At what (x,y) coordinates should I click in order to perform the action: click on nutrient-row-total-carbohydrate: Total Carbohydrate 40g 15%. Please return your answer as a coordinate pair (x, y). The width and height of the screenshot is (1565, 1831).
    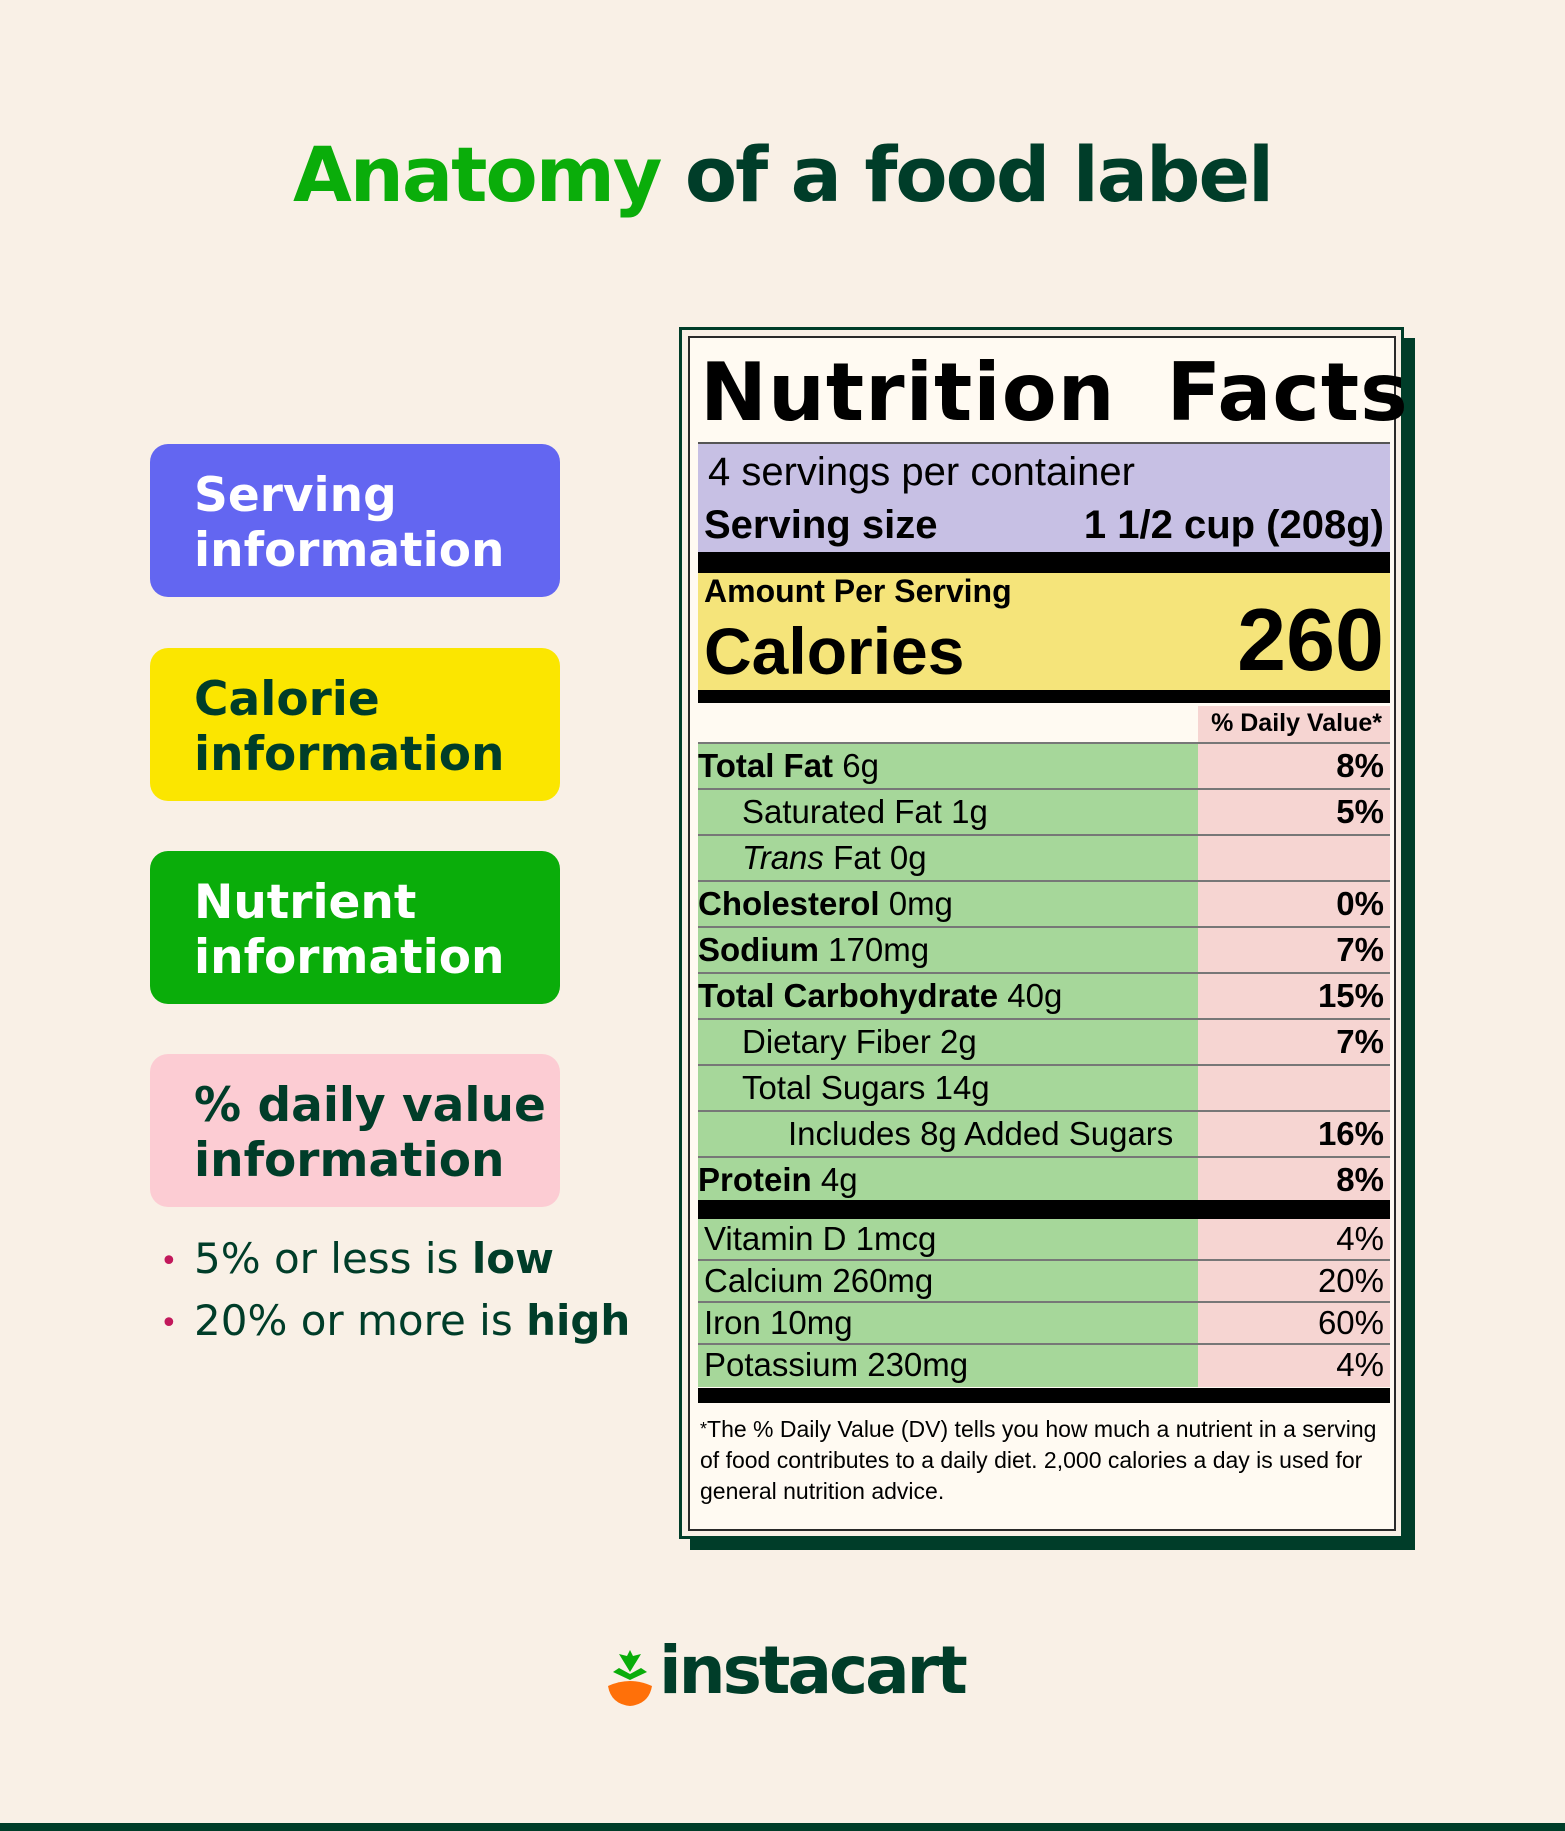
    Looking at the image, I should click on (1044, 997).